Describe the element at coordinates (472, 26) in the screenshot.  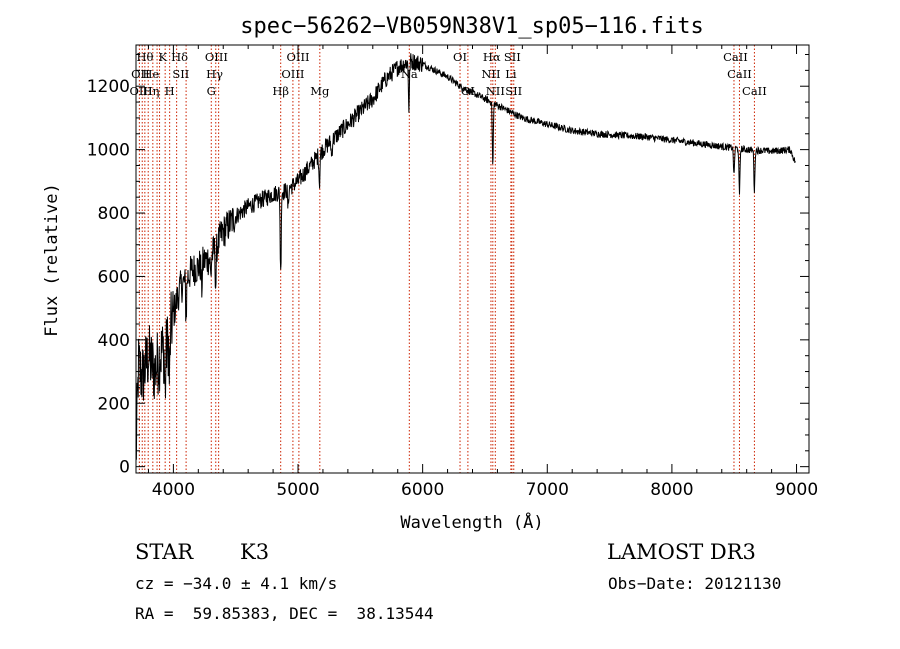
I see `chart-title: spec−56262−VB059N38V1_sp05−116.fits` at that location.